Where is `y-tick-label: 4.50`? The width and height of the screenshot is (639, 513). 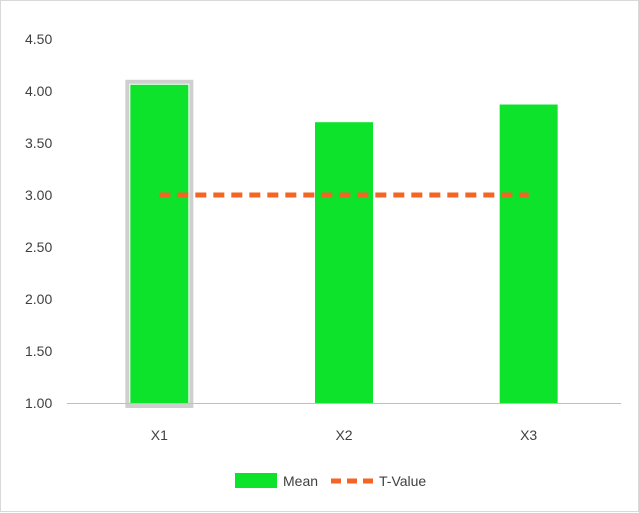
y-tick-label: 4.50 is located at coordinates (38, 39).